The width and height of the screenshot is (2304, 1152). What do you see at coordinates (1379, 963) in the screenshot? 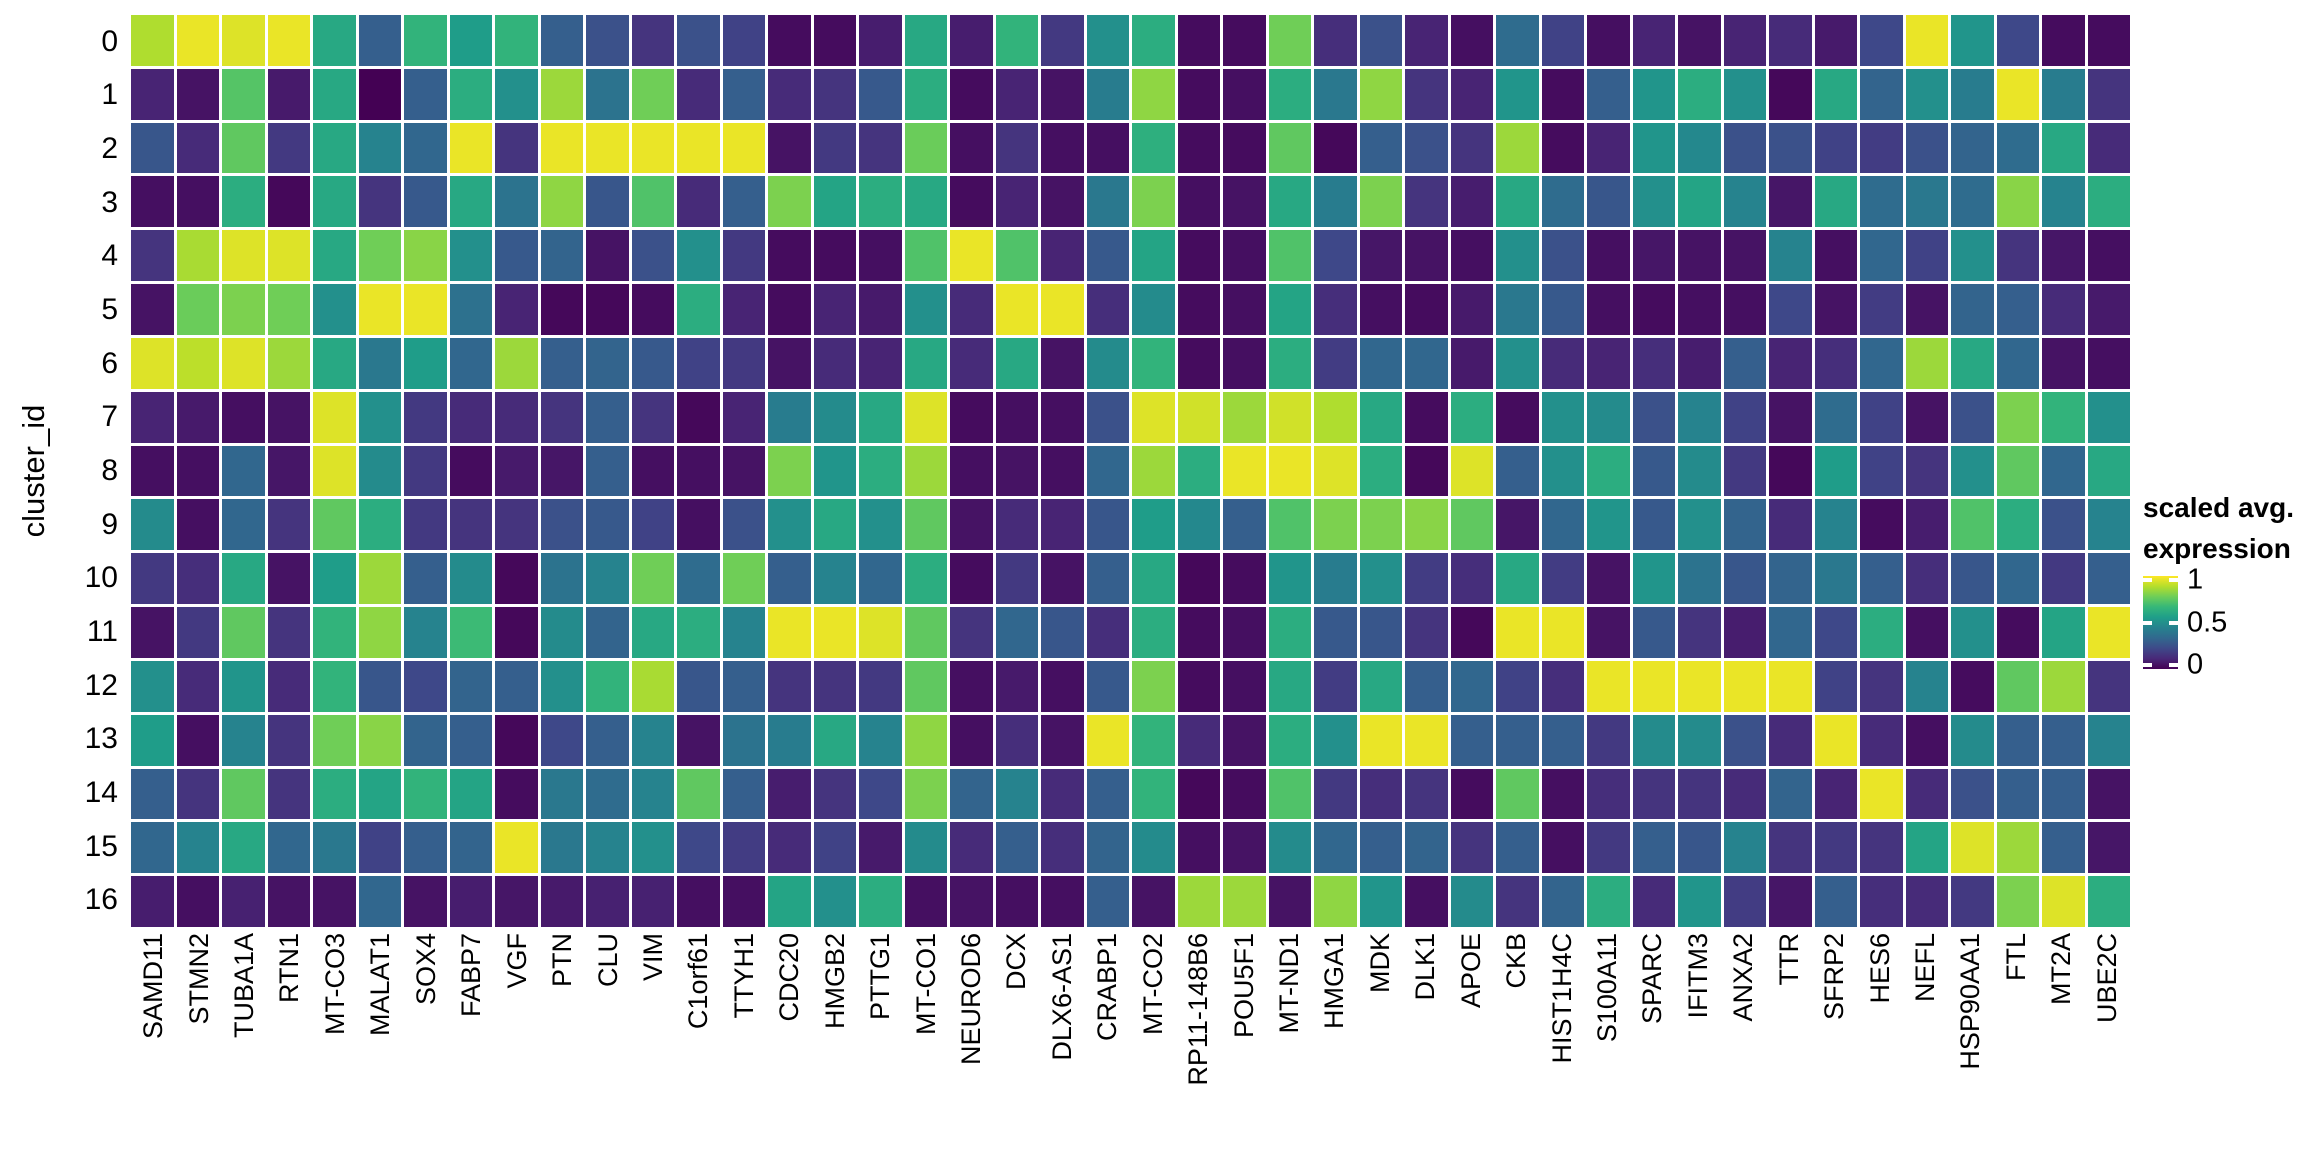
I see `gene-label: MDK` at bounding box center [1379, 963].